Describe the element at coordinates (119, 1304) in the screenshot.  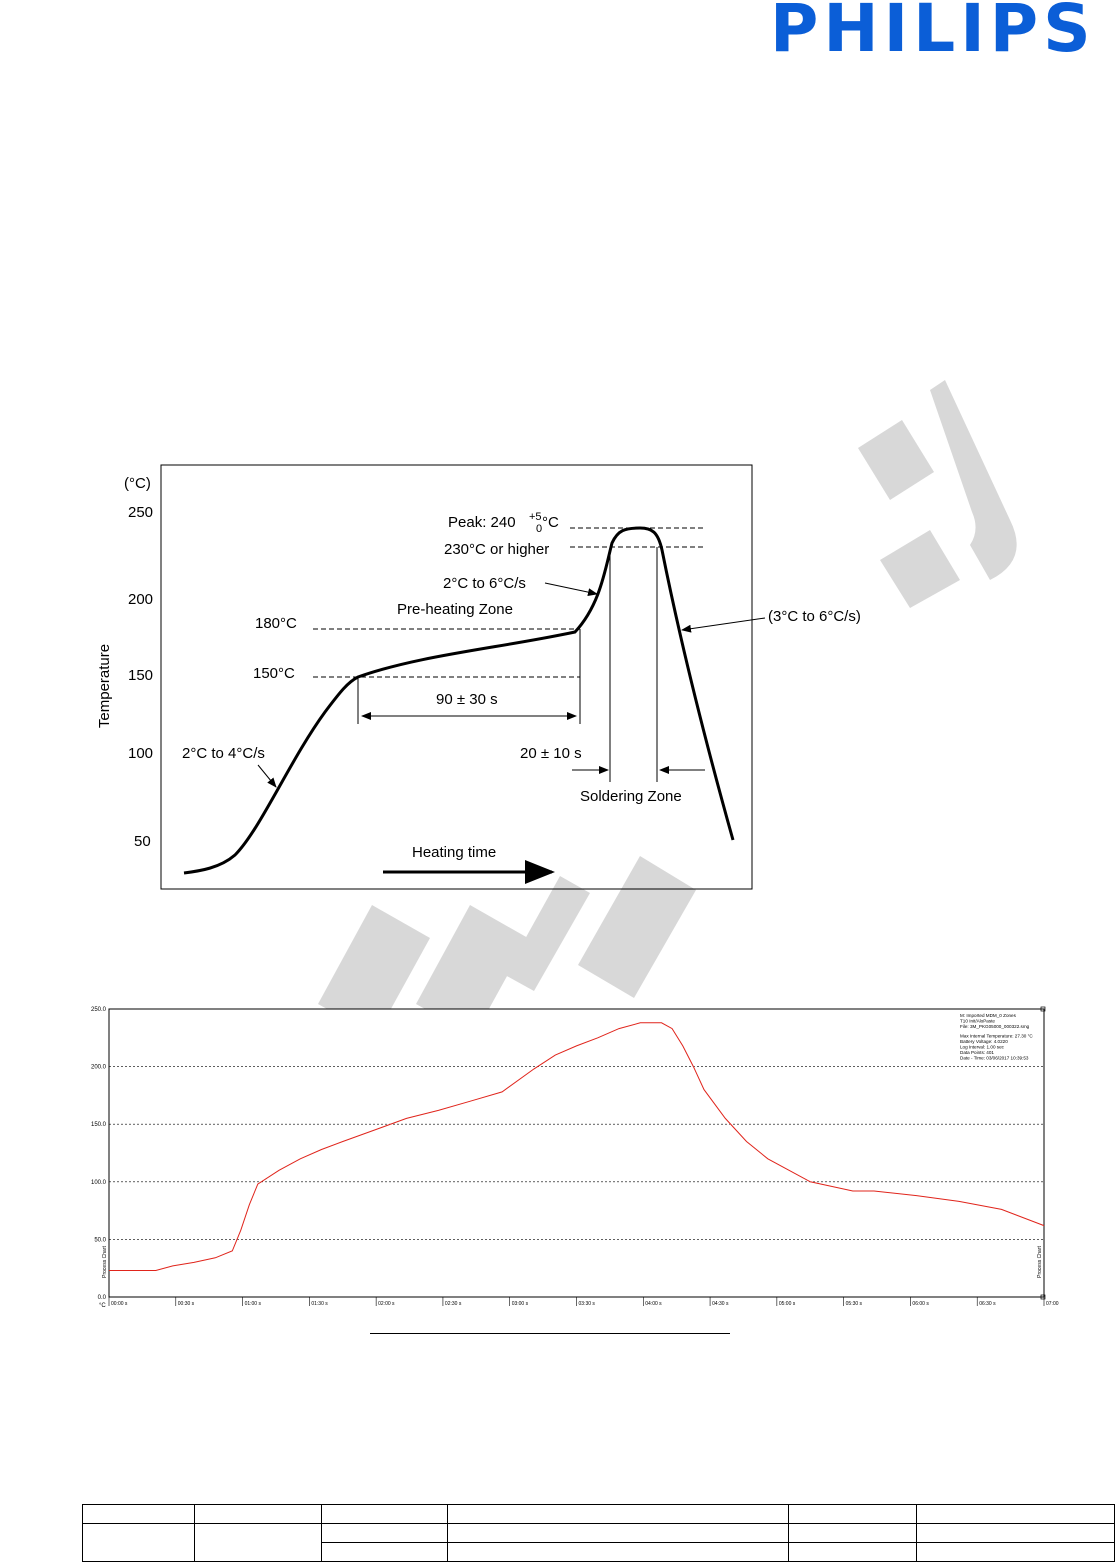
I see `x-tick-label: 00:00 s` at that location.